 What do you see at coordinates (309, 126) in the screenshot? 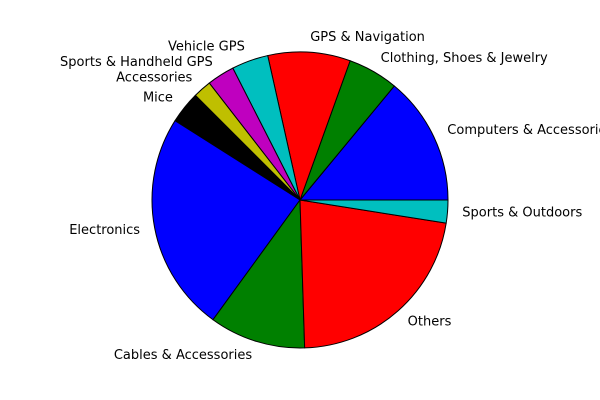
I see `pie-slice-gps-navigation` at bounding box center [309, 126].